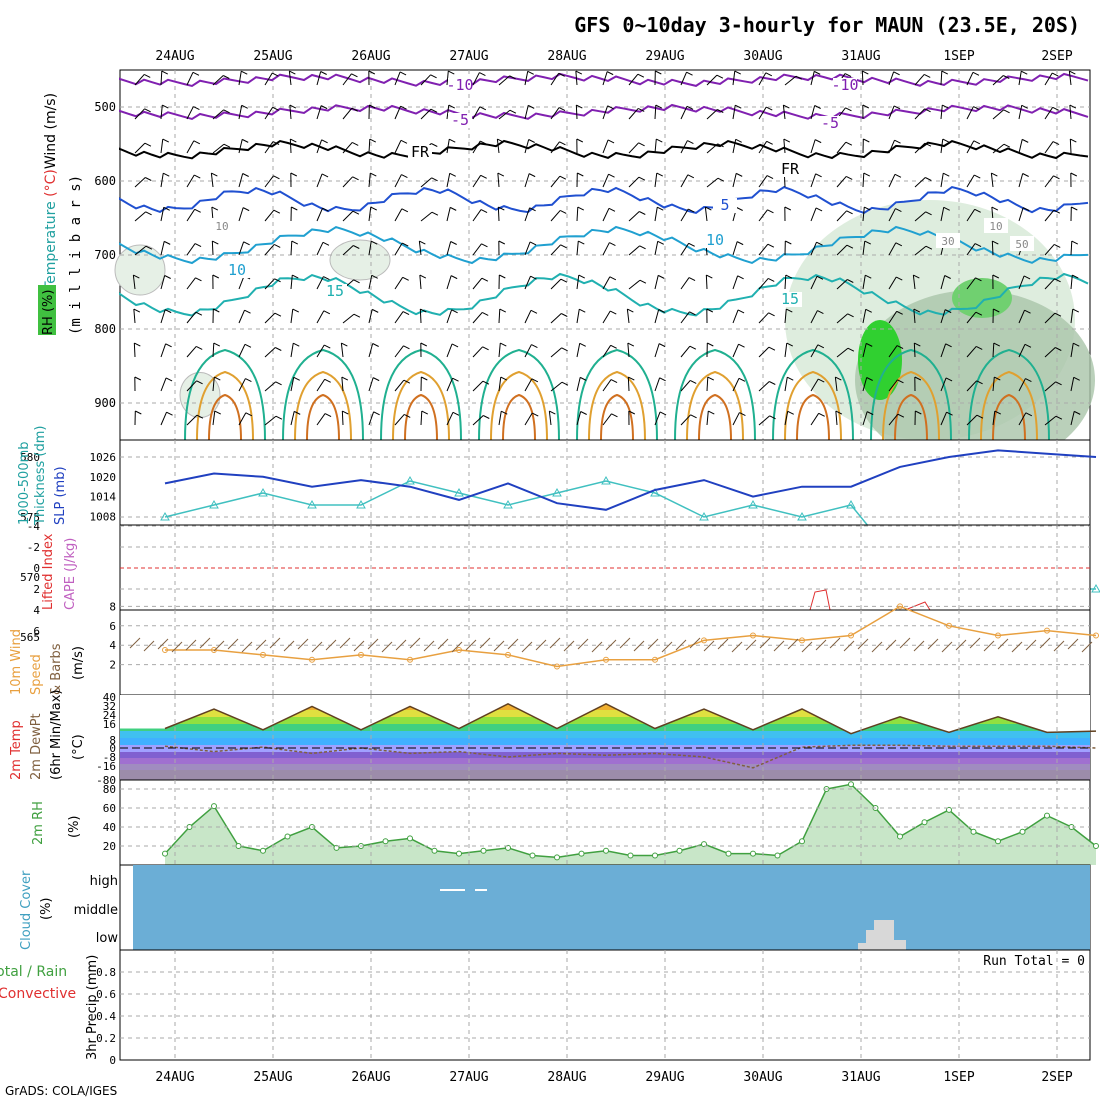 The width and height of the screenshot is (1100, 1100). What do you see at coordinates (630, 718) in the screenshot?
I see `temp2m-line` at bounding box center [630, 718].